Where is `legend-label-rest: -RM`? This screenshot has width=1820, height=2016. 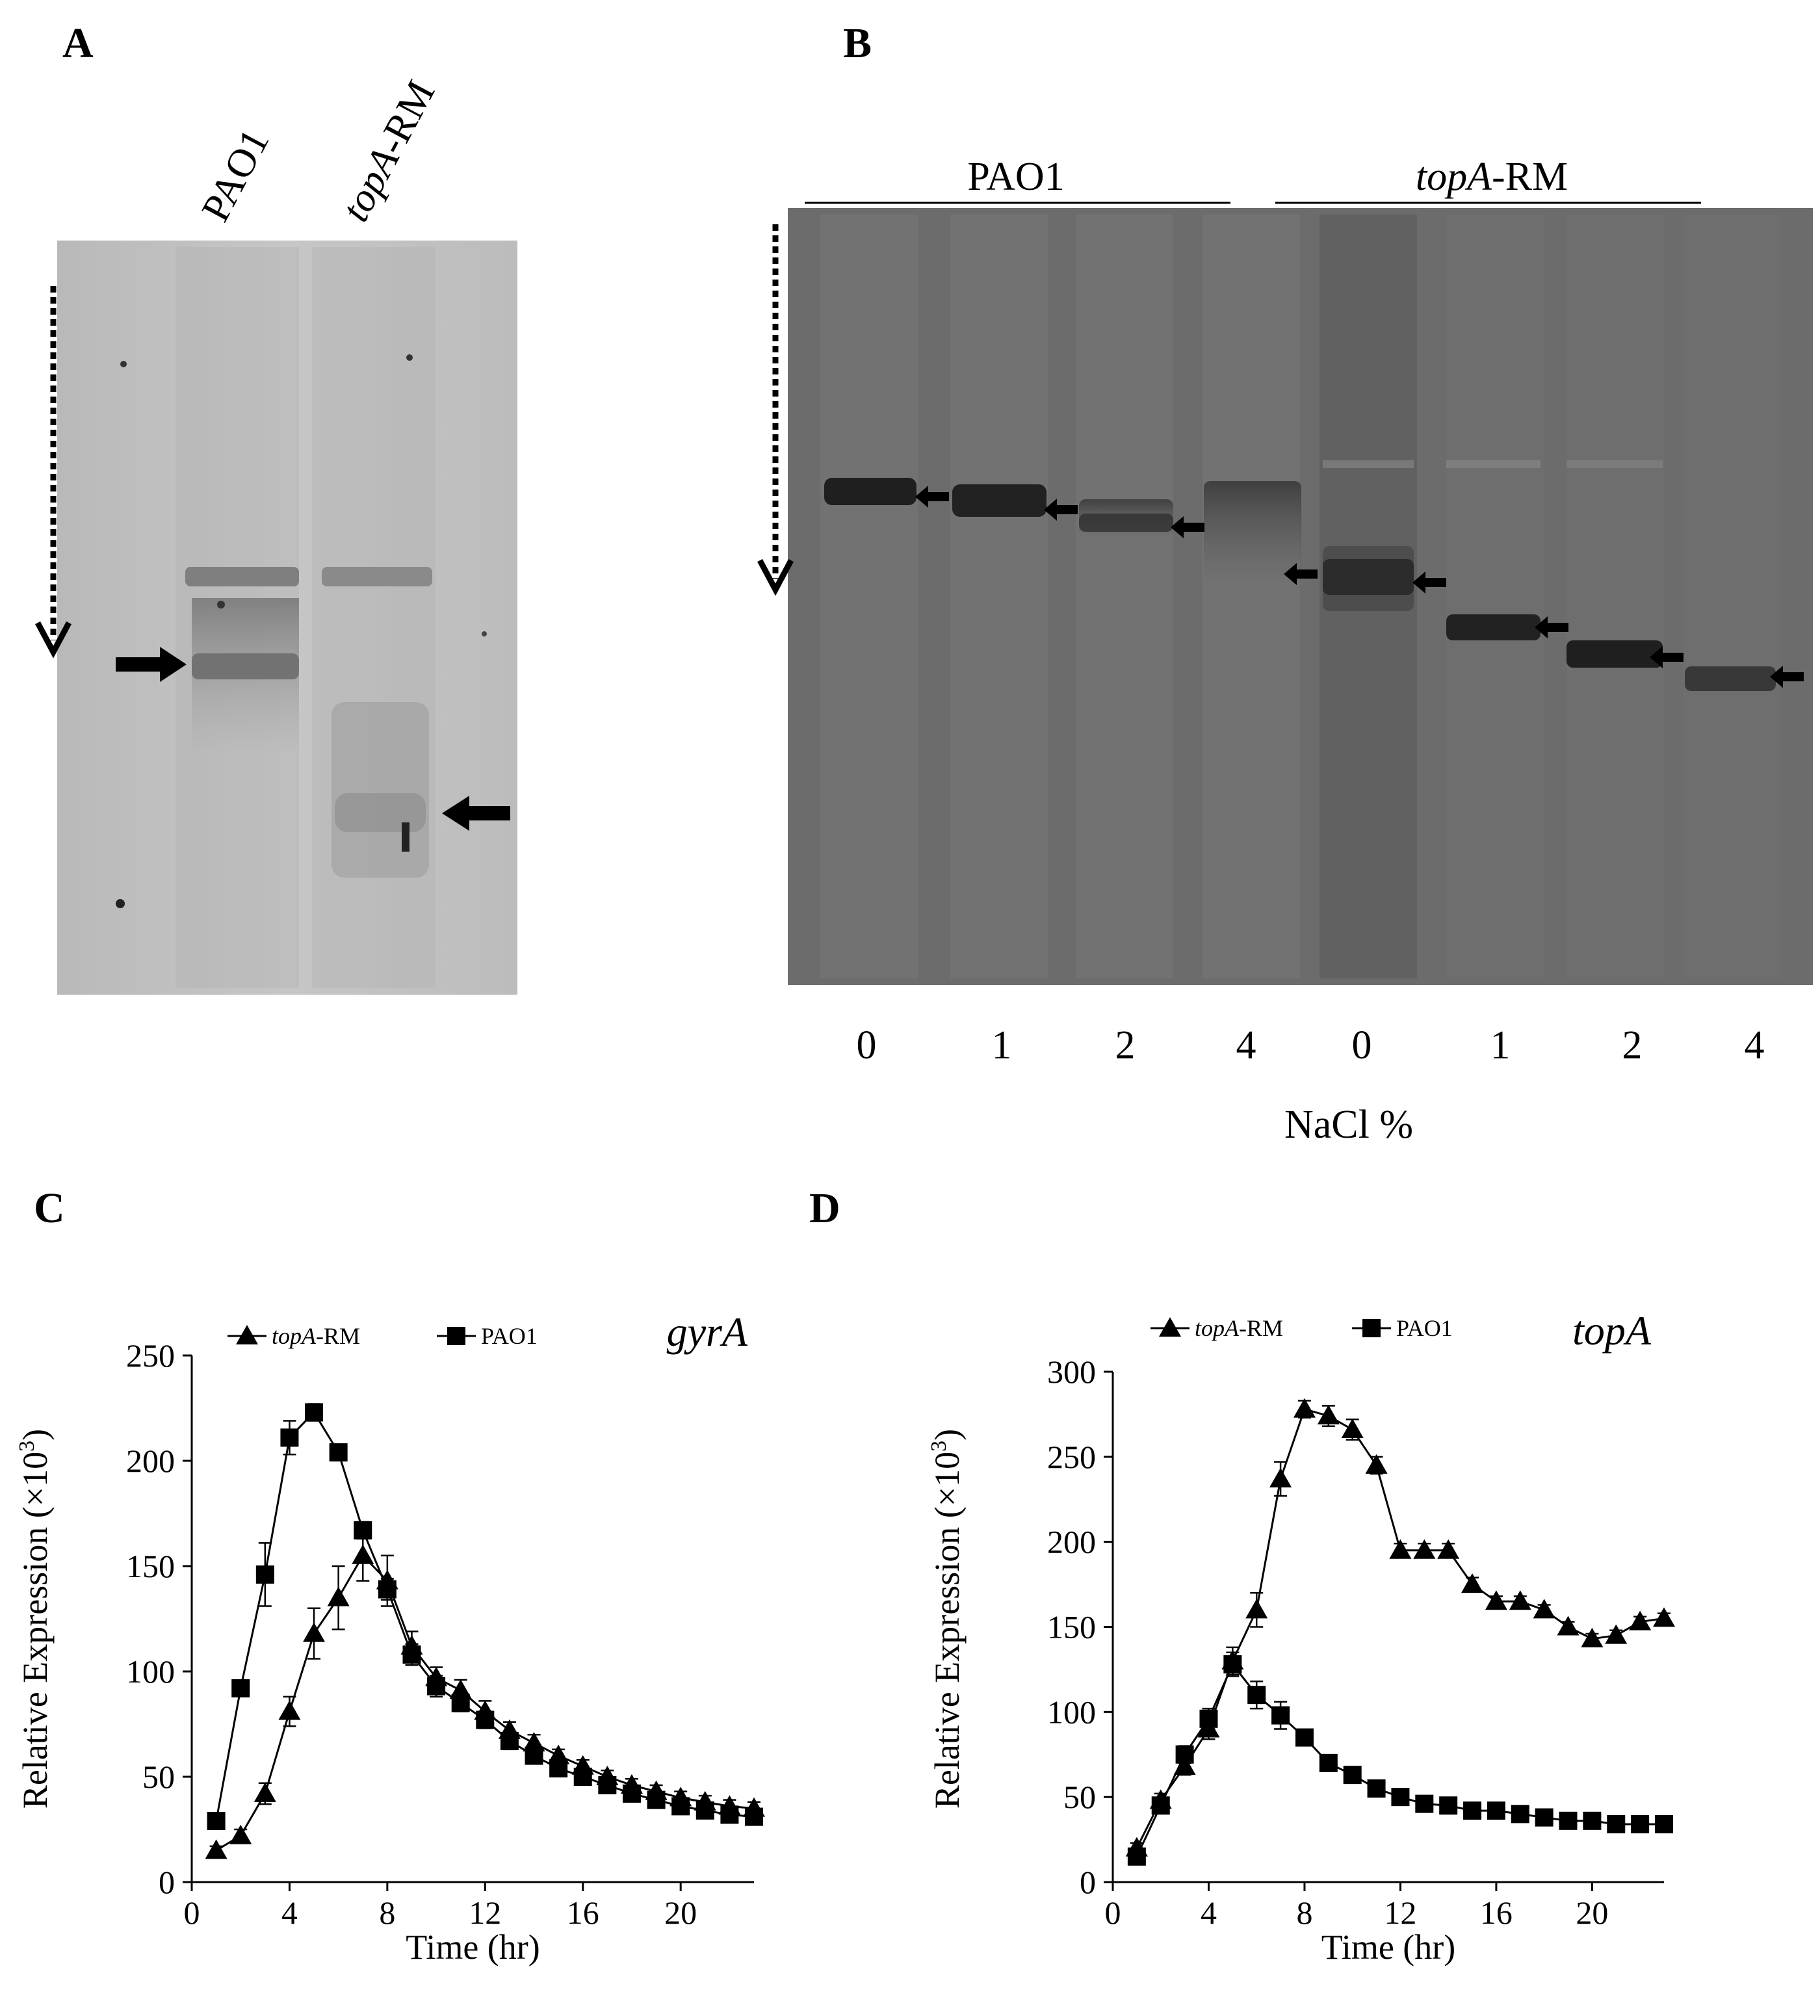 legend-label-rest: -RM is located at coordinates (1261, 1328).